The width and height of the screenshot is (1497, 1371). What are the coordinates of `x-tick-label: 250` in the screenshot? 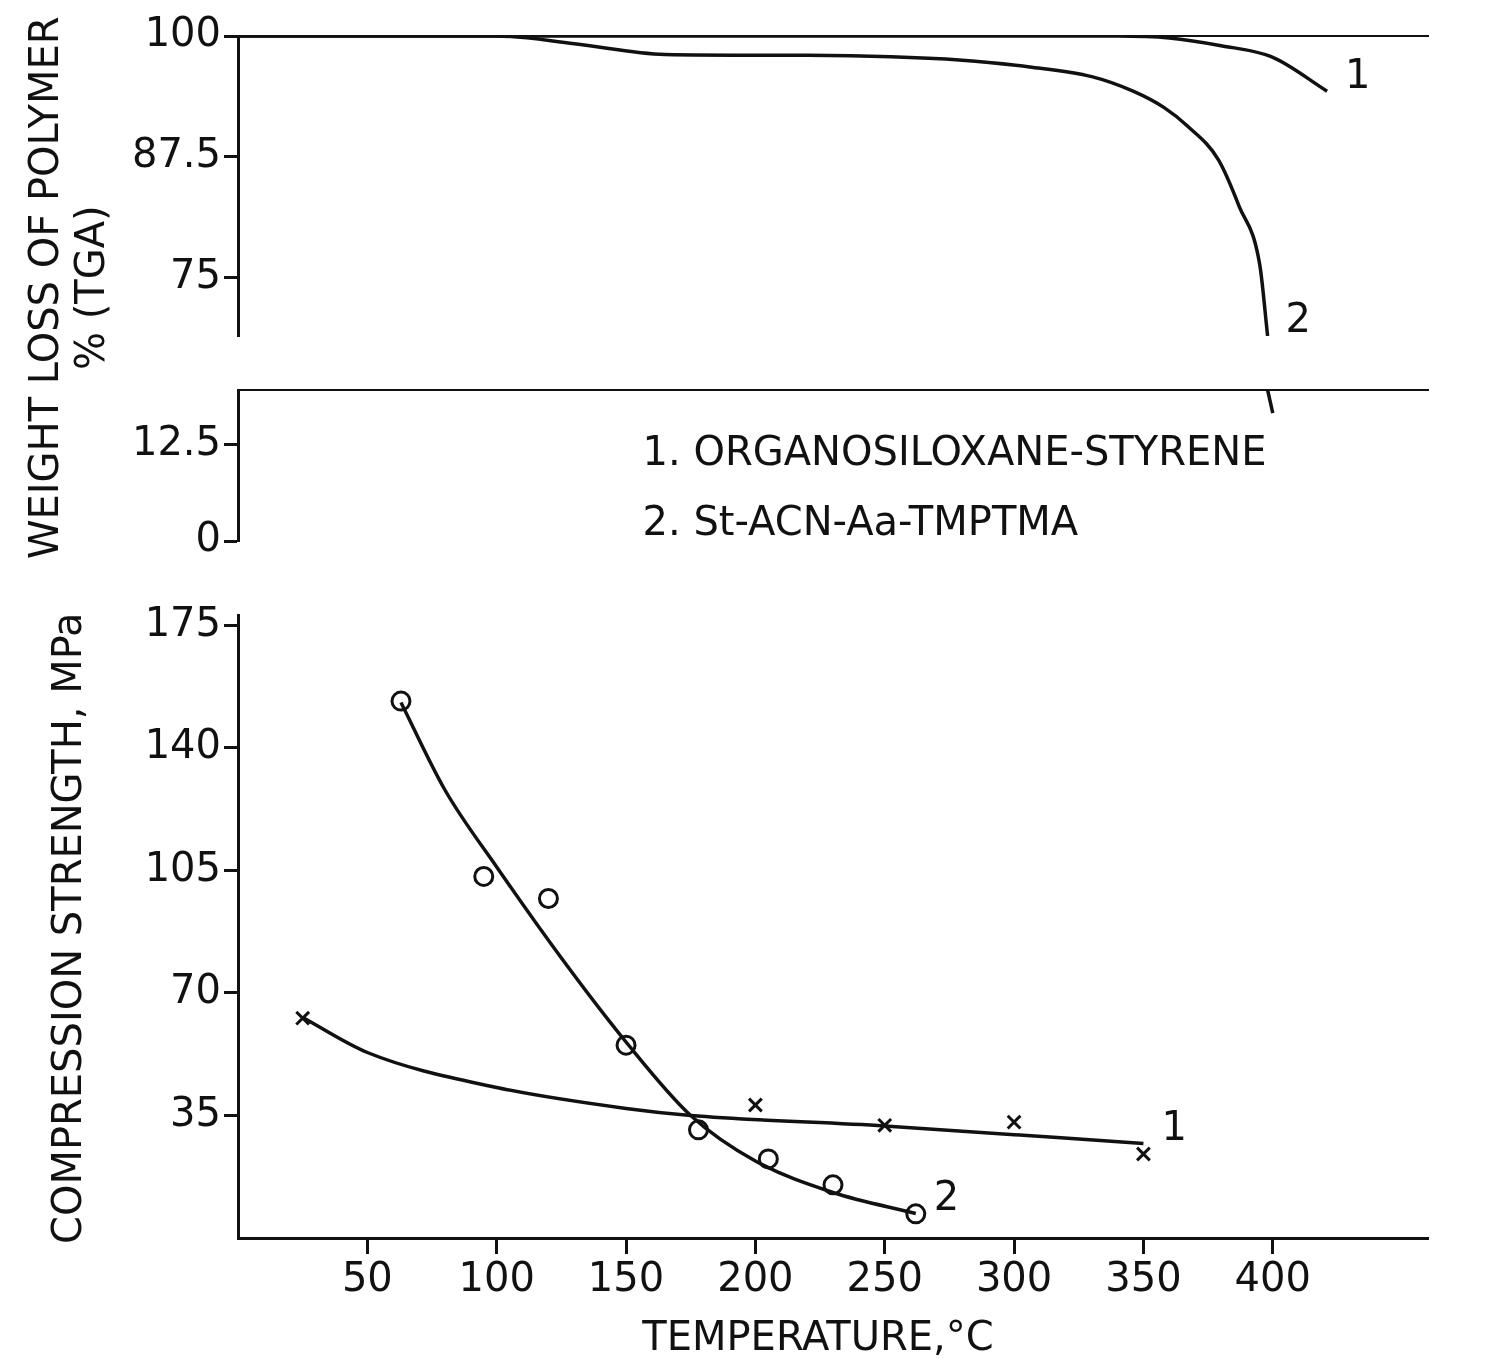 It's located at (884, 1277).